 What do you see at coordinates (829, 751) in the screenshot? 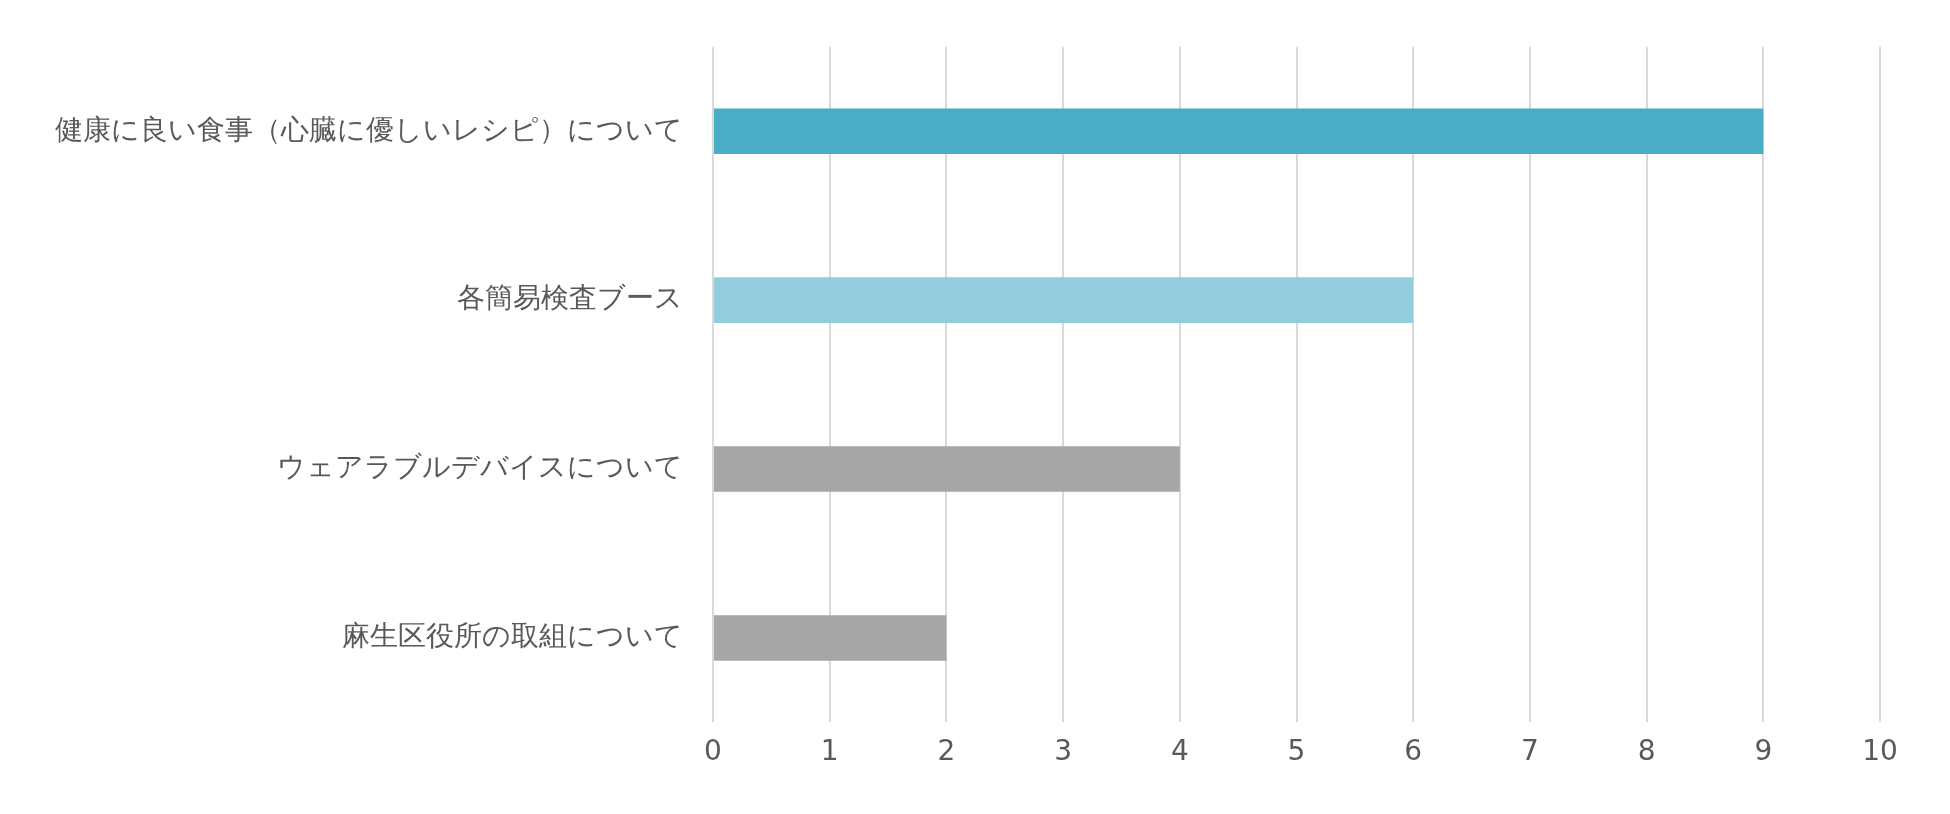
I see `x-tick-label: 1` at bounding box center [829, 751].